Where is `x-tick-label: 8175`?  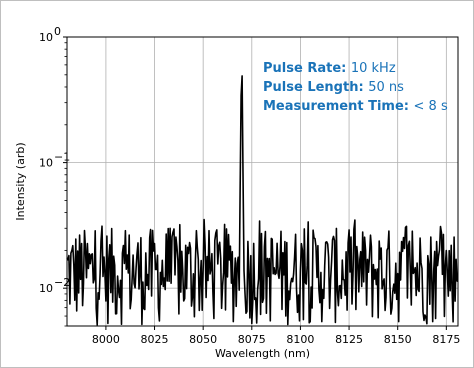 x-tick-label: 8175 is located at coordinates (446, 339).